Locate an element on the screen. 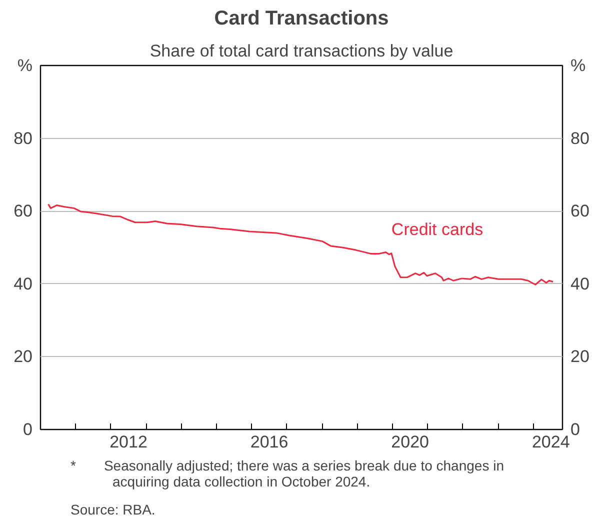 This screenshot has height=522, width=592. x-tick-label: 2024 is located at coordinates (551, 442).